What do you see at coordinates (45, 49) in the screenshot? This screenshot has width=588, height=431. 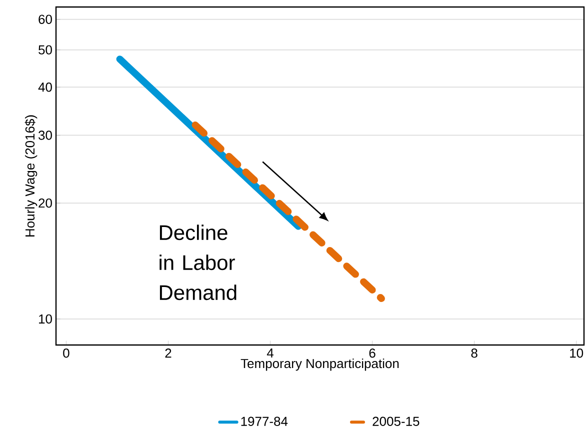 I see `y-tick-label: 50` at bounding box center [45, 49].